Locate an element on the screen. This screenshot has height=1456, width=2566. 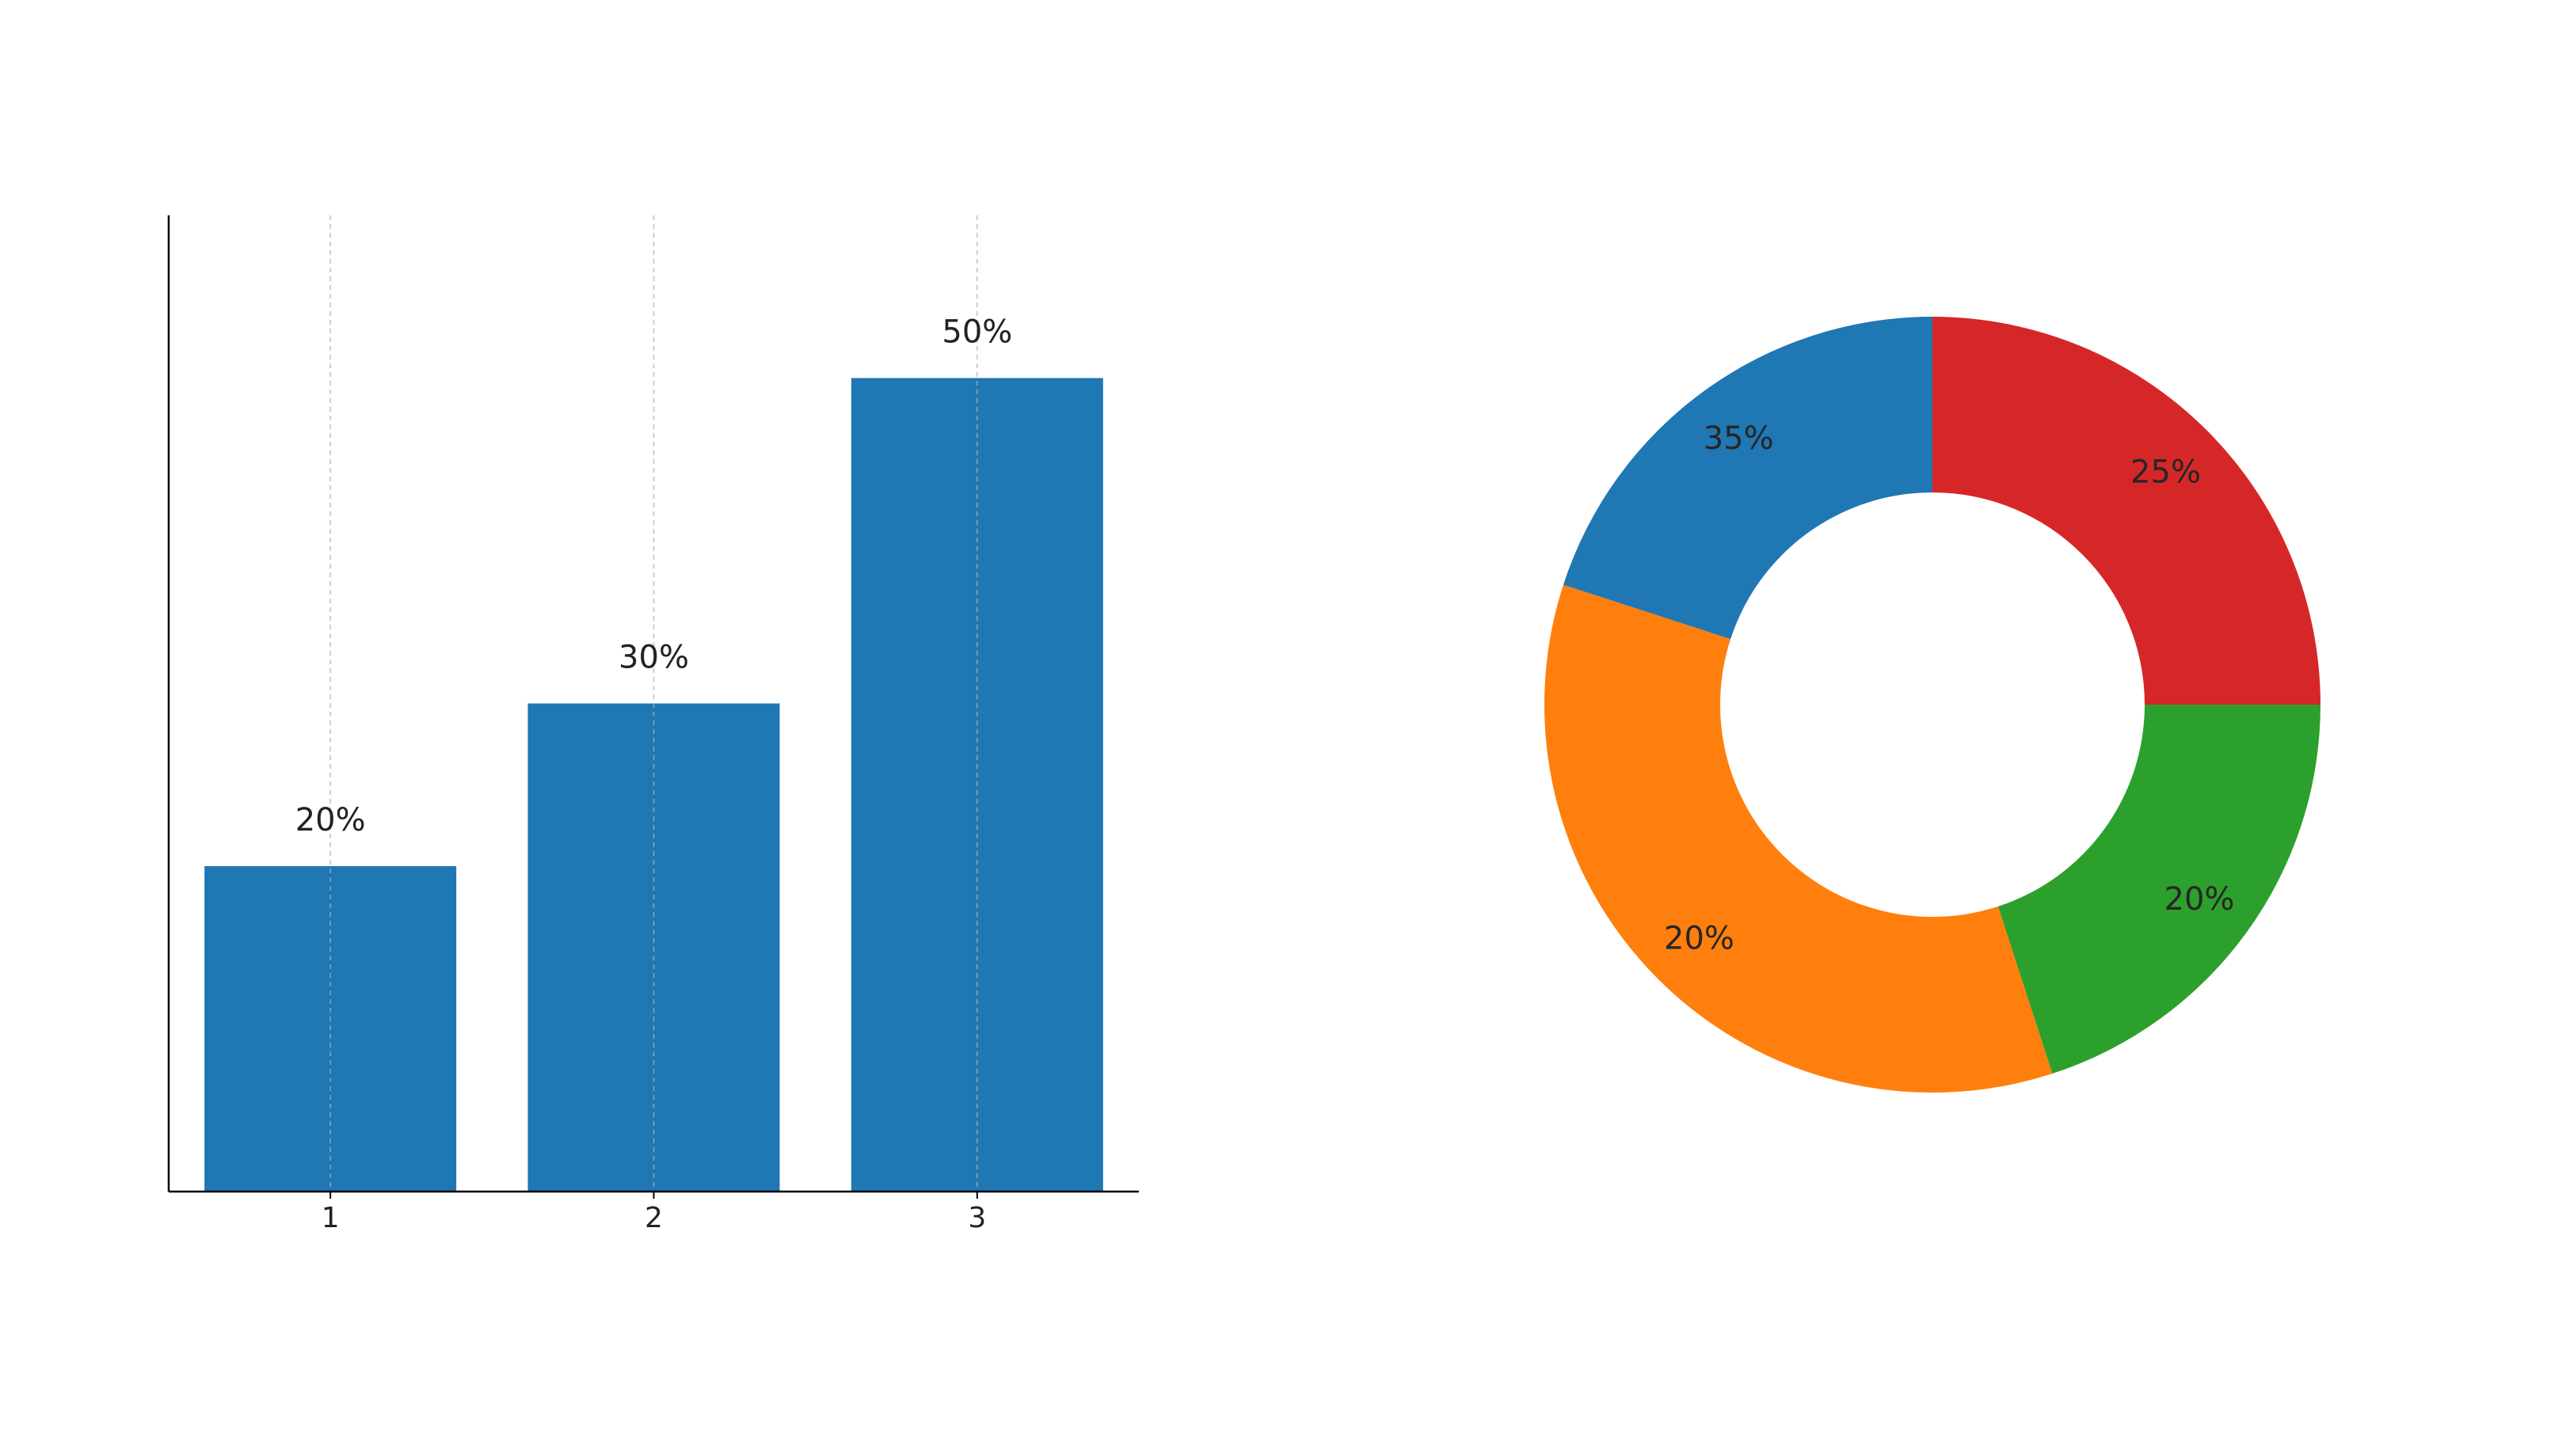
bar-value-label-1: 20% is located at coordinates (330, 820).